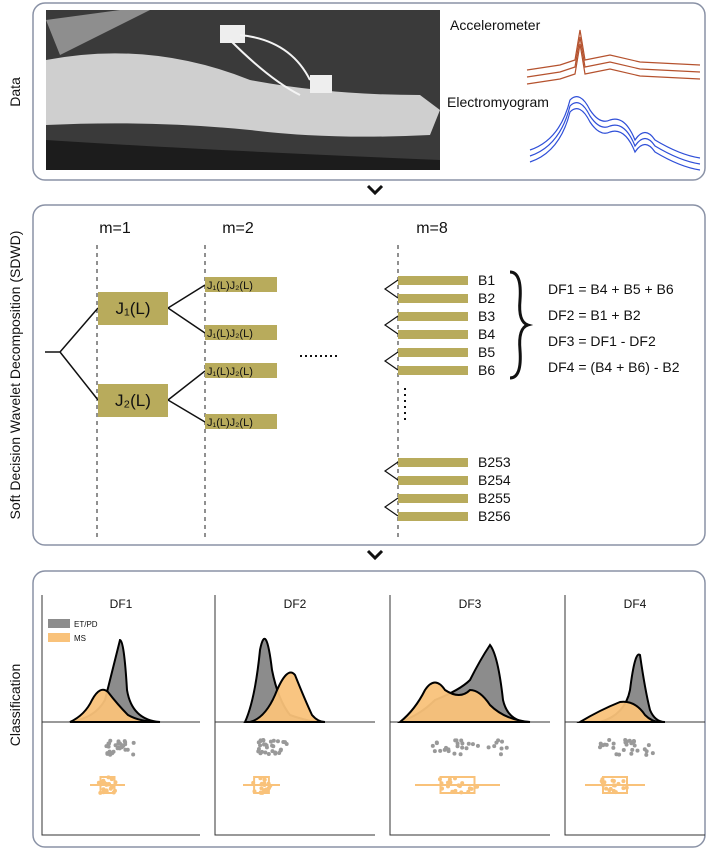 Image resolution: width=710 pixels, height=855 pixels. What do you see at coordinates (289, 346) in the screenshot?
I see `tree-edges` at bounding box center [289, 346].